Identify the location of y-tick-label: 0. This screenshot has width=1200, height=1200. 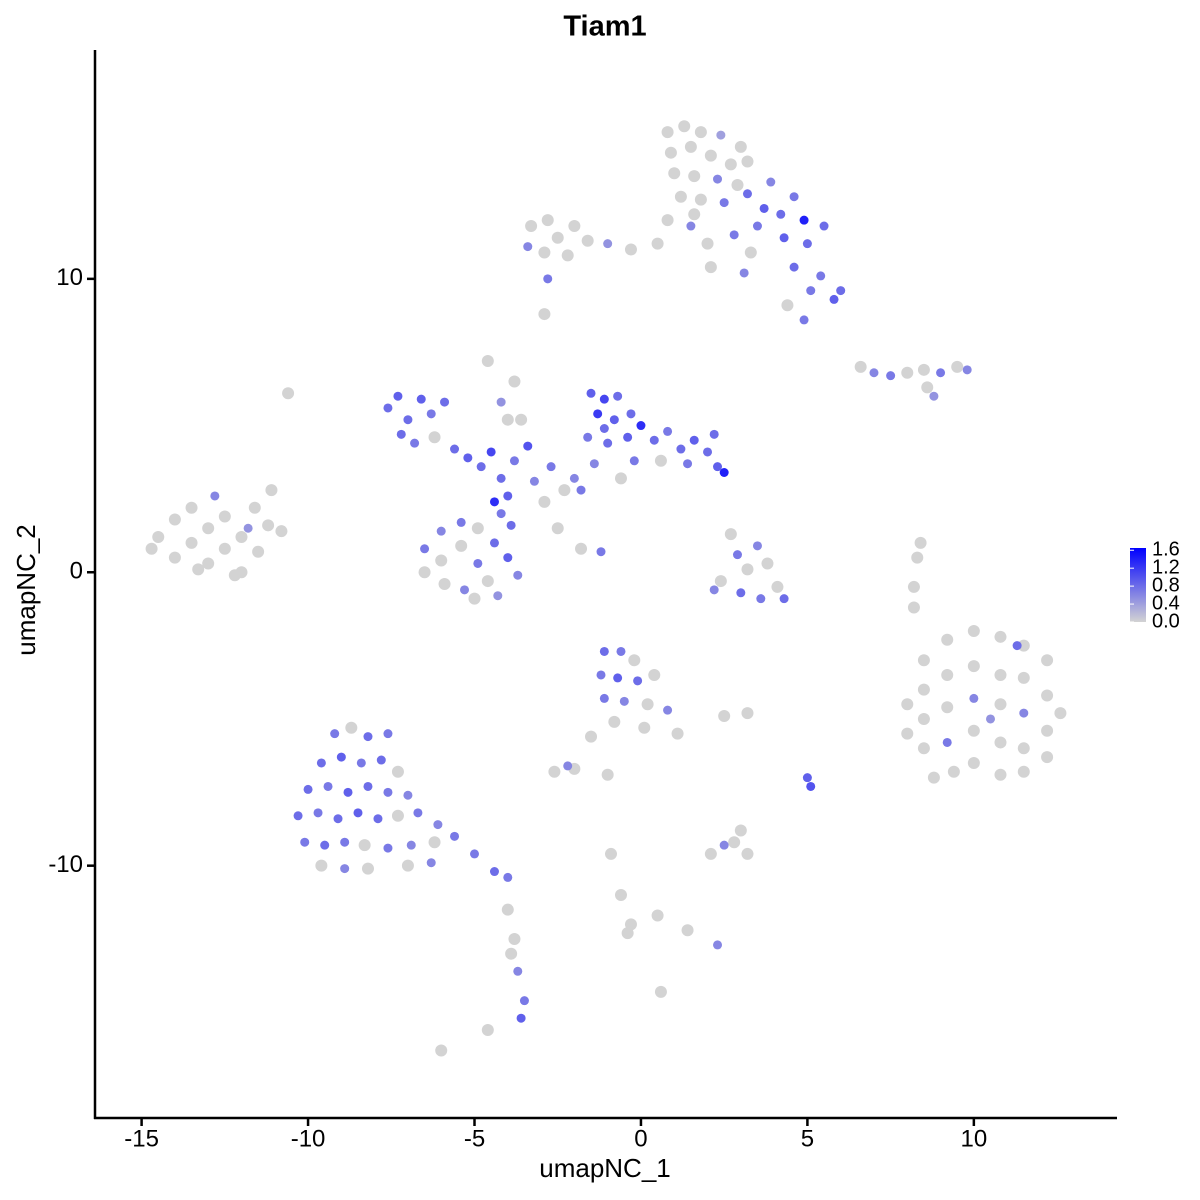
(76, 571).